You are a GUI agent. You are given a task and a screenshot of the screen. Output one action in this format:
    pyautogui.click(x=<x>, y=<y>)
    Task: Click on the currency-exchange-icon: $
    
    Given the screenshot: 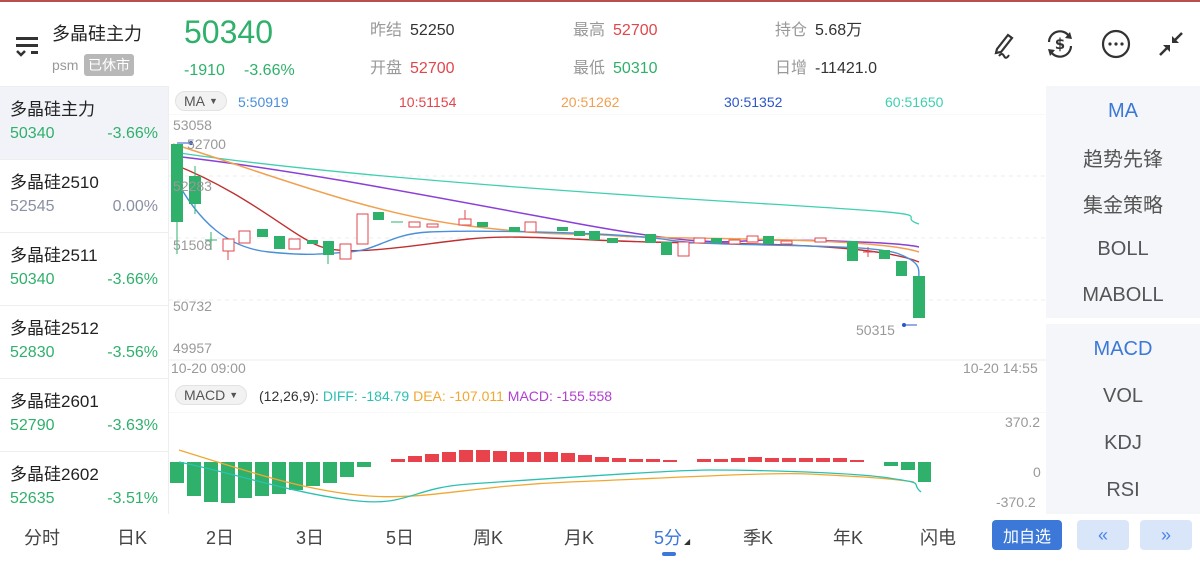 What is the action you would take?
    pyautogui.click(x=1060, y=44)
    